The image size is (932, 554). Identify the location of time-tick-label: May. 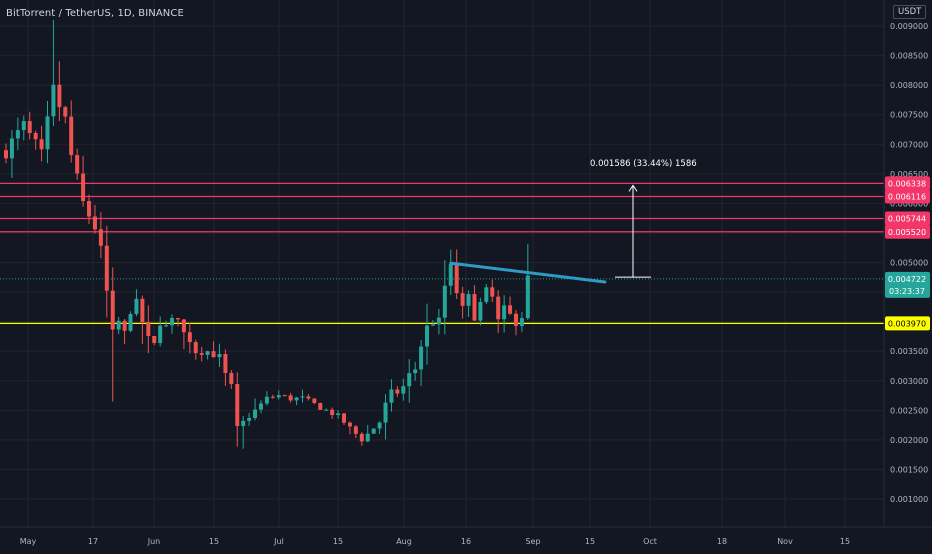
(28, 541).